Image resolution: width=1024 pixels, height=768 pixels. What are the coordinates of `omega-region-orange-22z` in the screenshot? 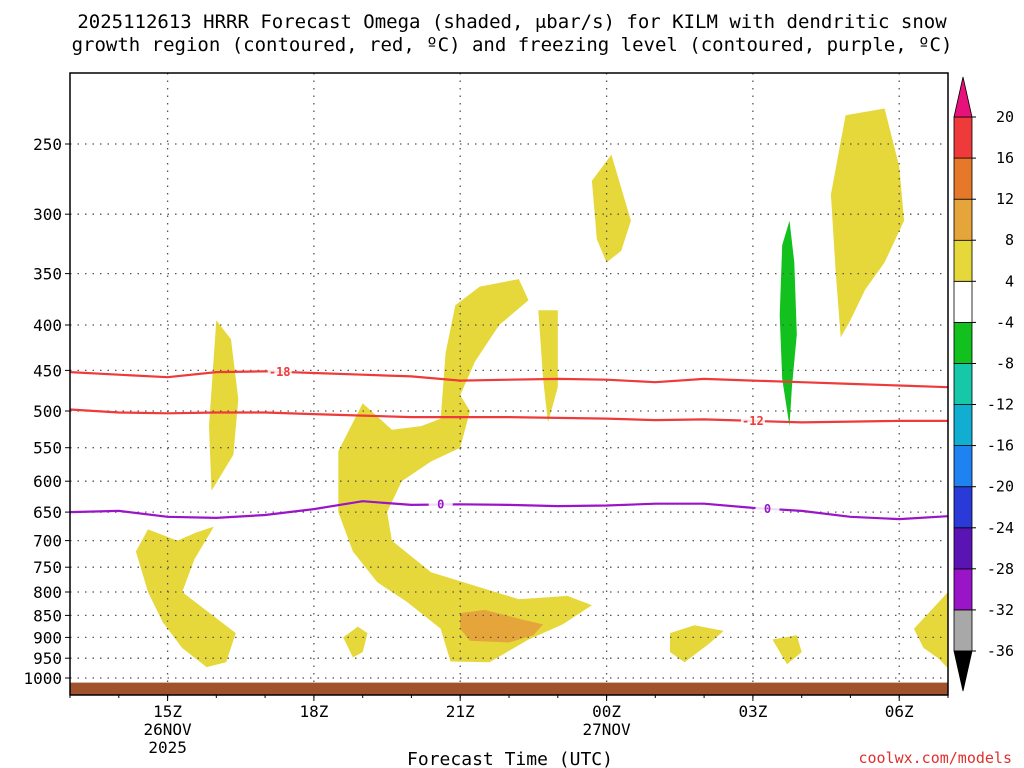 It's located at (502, 626).